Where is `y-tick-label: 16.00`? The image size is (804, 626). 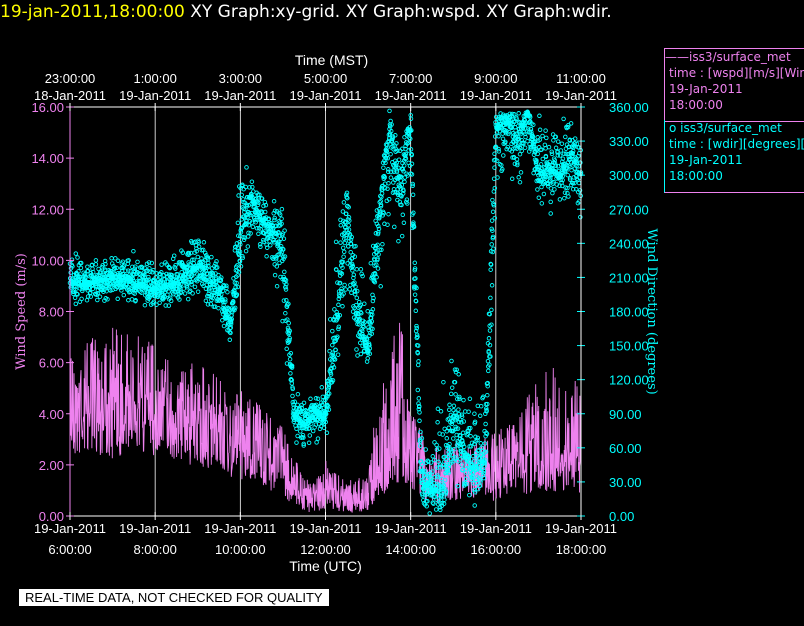
y-tick-label: 16.00 is located at coordinates (47, 107).